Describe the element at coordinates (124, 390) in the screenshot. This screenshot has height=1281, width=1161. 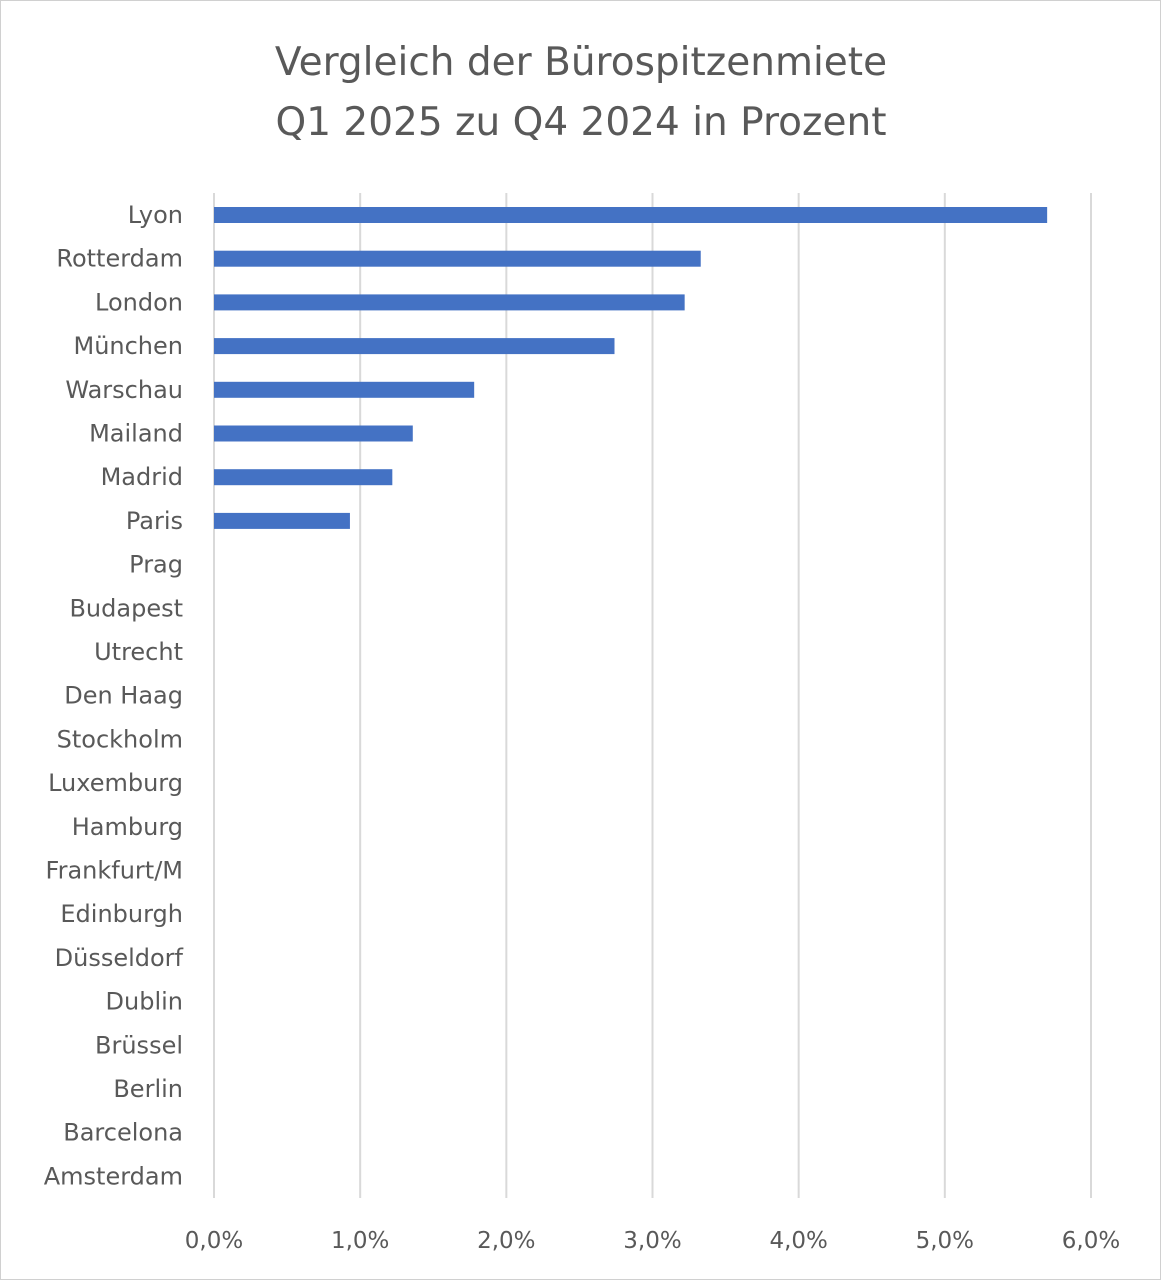
I see `category-label: Warschau` at that location.